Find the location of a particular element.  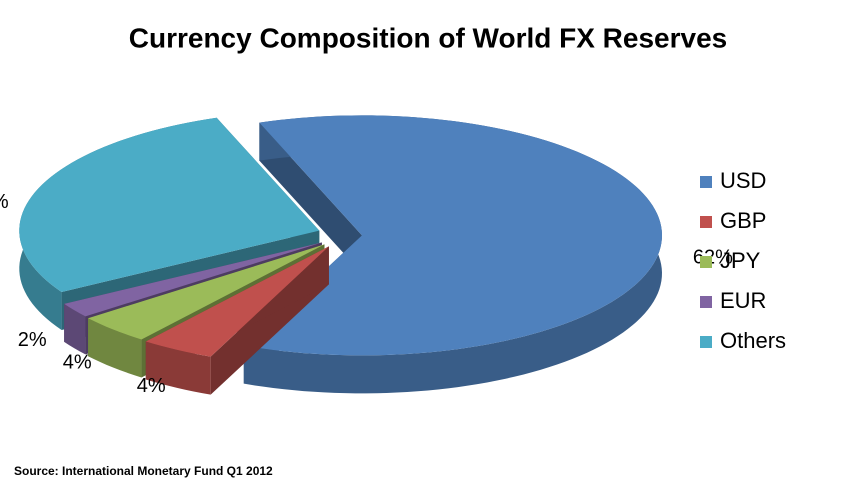

legend-label: USD is located at coordinates (743, 180).